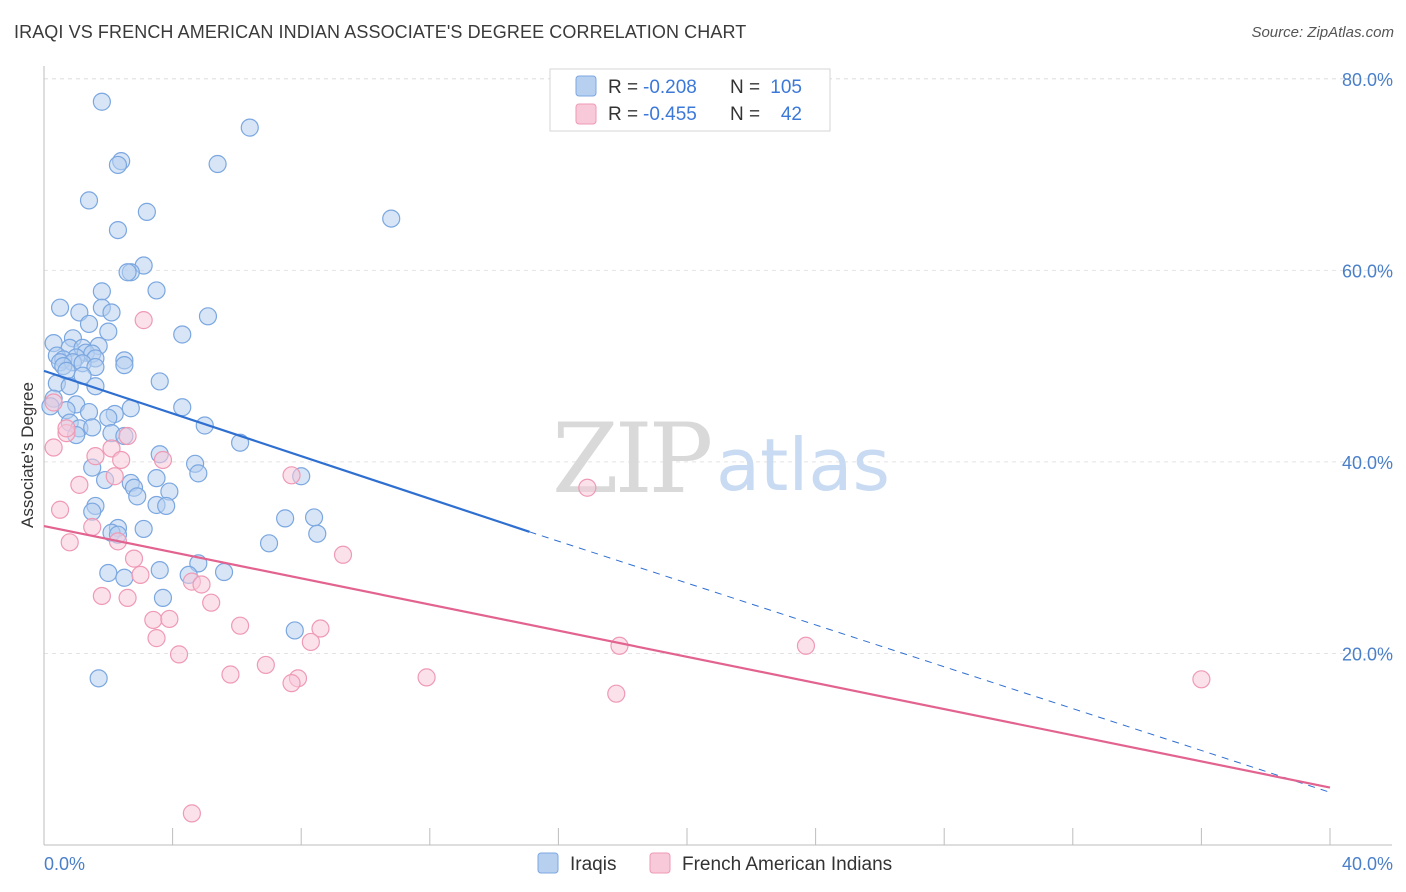 This screenshot has height=892, width=1406. Describe the element at coordinates (1367, 271) in the screenshot. I see `y-tick-label-2: 60.0%` at that location.